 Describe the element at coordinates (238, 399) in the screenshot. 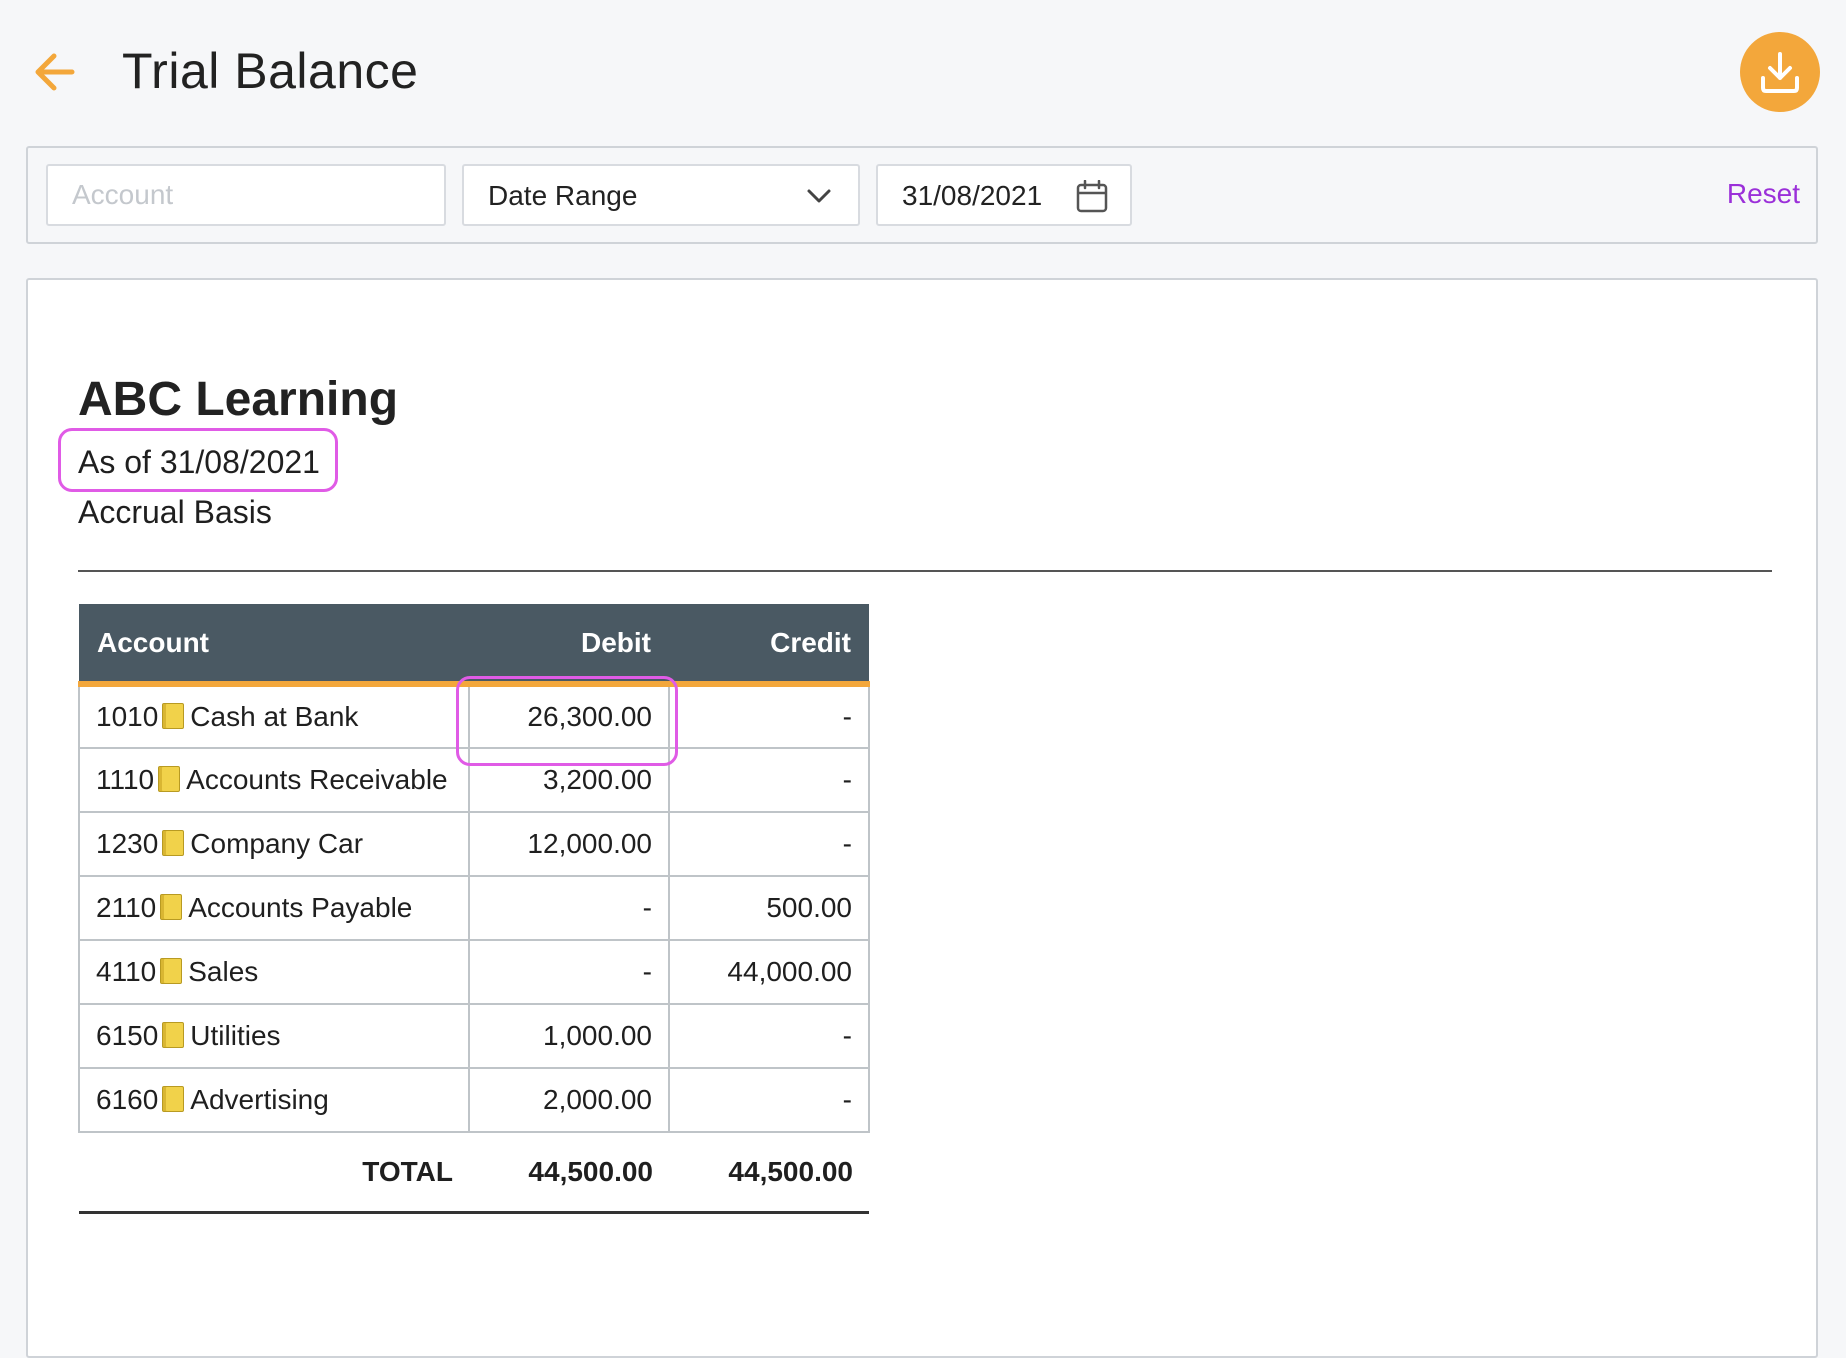

I see `company-name: ABC Learning` at that location.